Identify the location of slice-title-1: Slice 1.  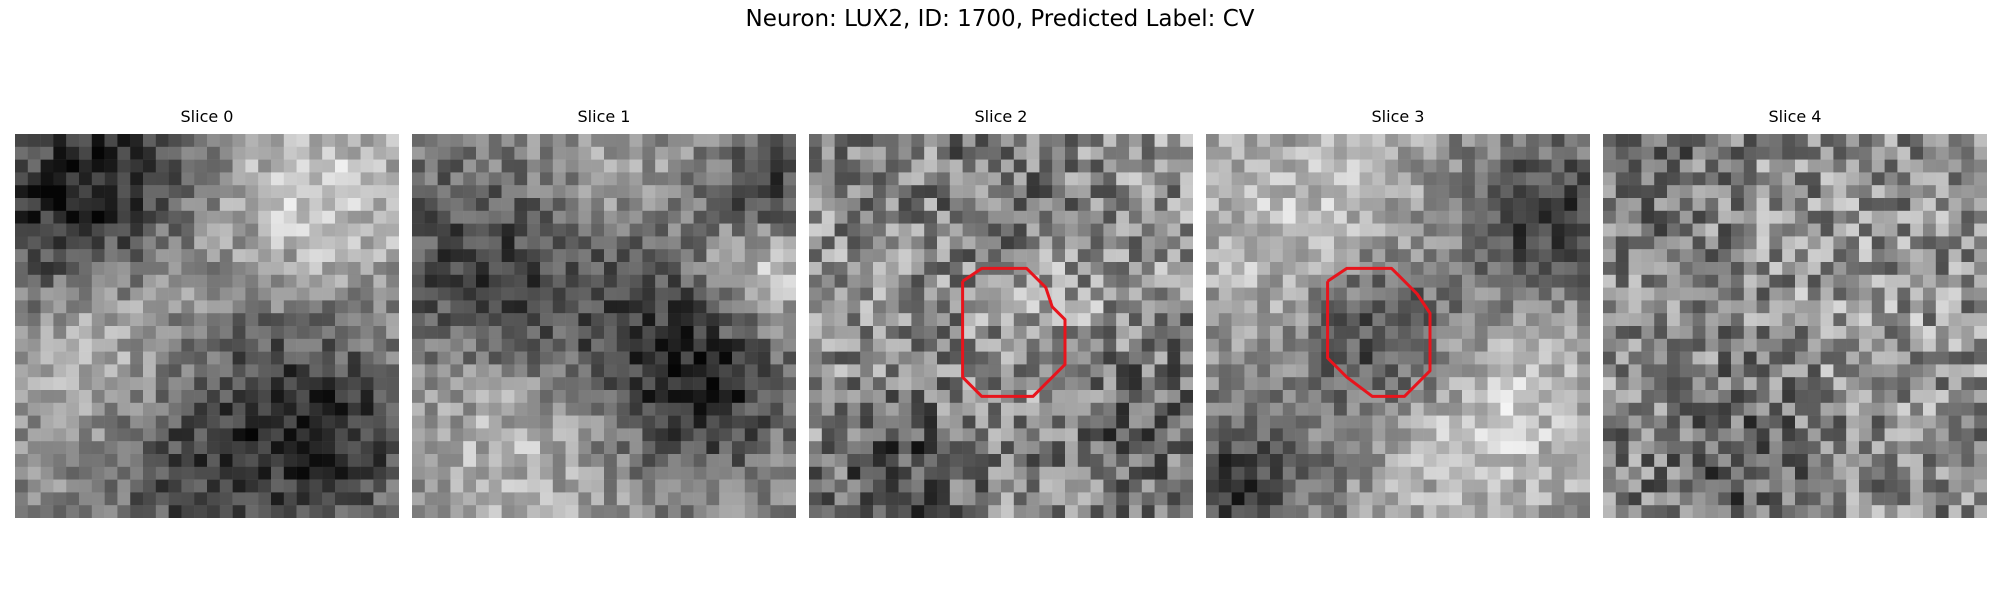
(604, 116).